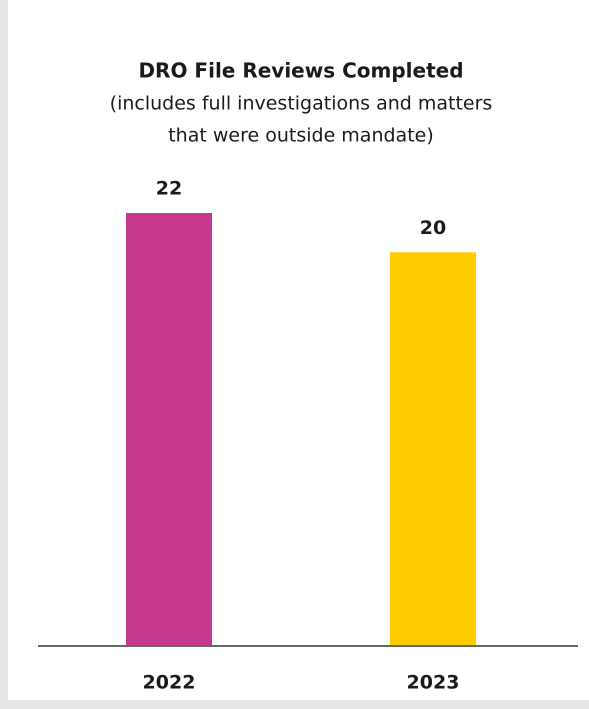 This screenshot has width=589, height=709. What do you see at coordinates (433, 683) in the screenshot?
I see `x-tick-label: 2023` at bounding box center [433, 683].